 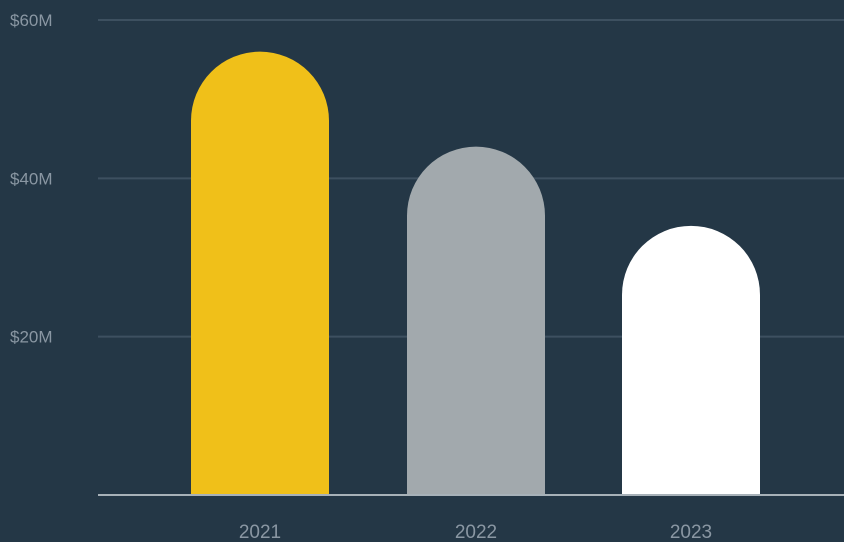 I want to click on bar-2021, so click(x=260, y=273).